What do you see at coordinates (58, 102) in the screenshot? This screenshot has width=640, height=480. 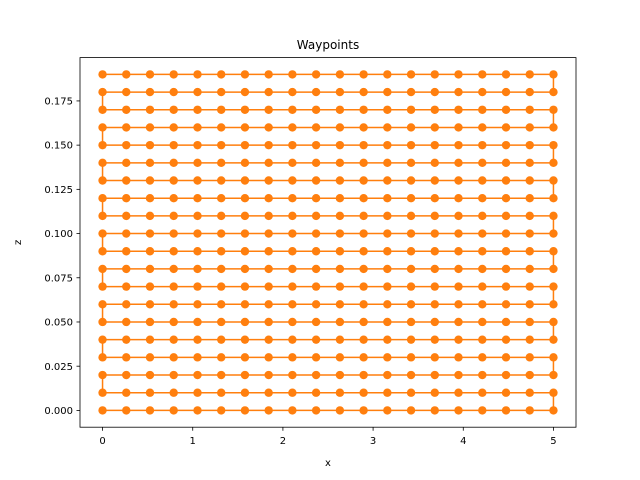 I see `y-tick-label-7: 0.175` at bounding box center [58, 102].